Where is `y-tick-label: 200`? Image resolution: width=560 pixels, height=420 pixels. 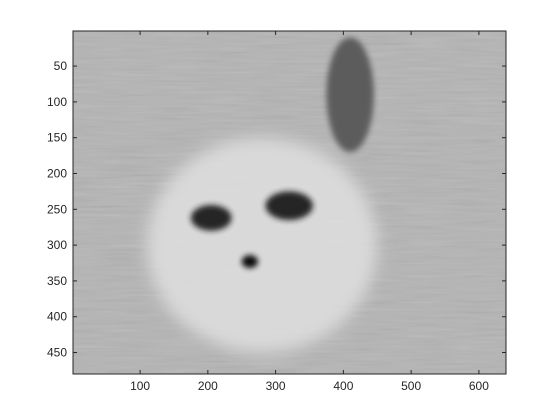 y-tick-label: 200 is located at coordinates (57, 173).